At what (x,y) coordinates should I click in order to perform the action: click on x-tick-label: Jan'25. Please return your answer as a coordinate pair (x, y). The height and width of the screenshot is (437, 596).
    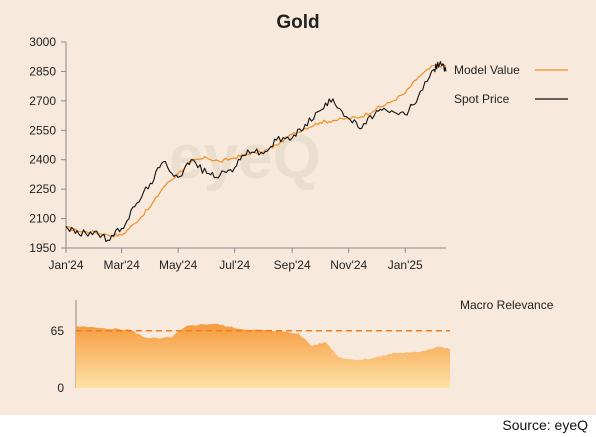
    Looking at the image, I should click on (405, 265).